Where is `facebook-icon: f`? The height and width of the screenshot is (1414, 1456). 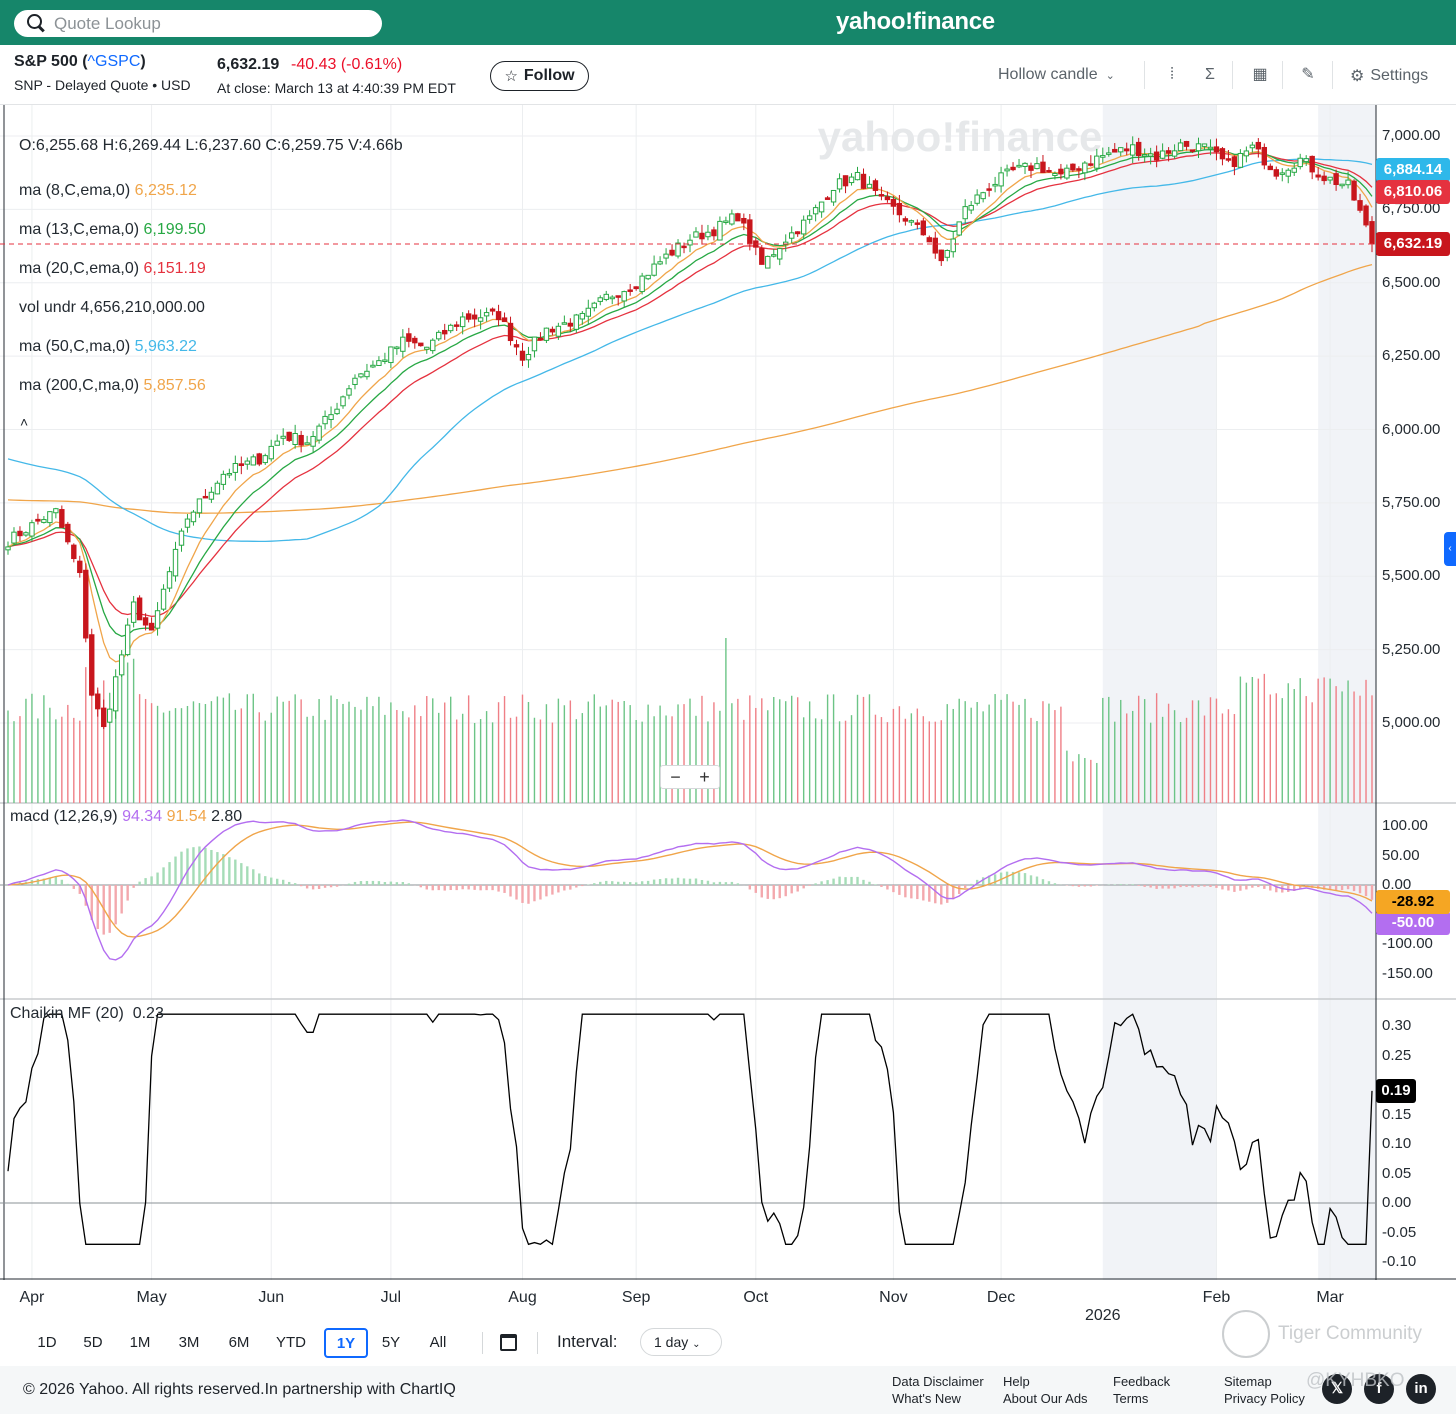
facebook-icon: f is located at coordinates (1379, 1389).